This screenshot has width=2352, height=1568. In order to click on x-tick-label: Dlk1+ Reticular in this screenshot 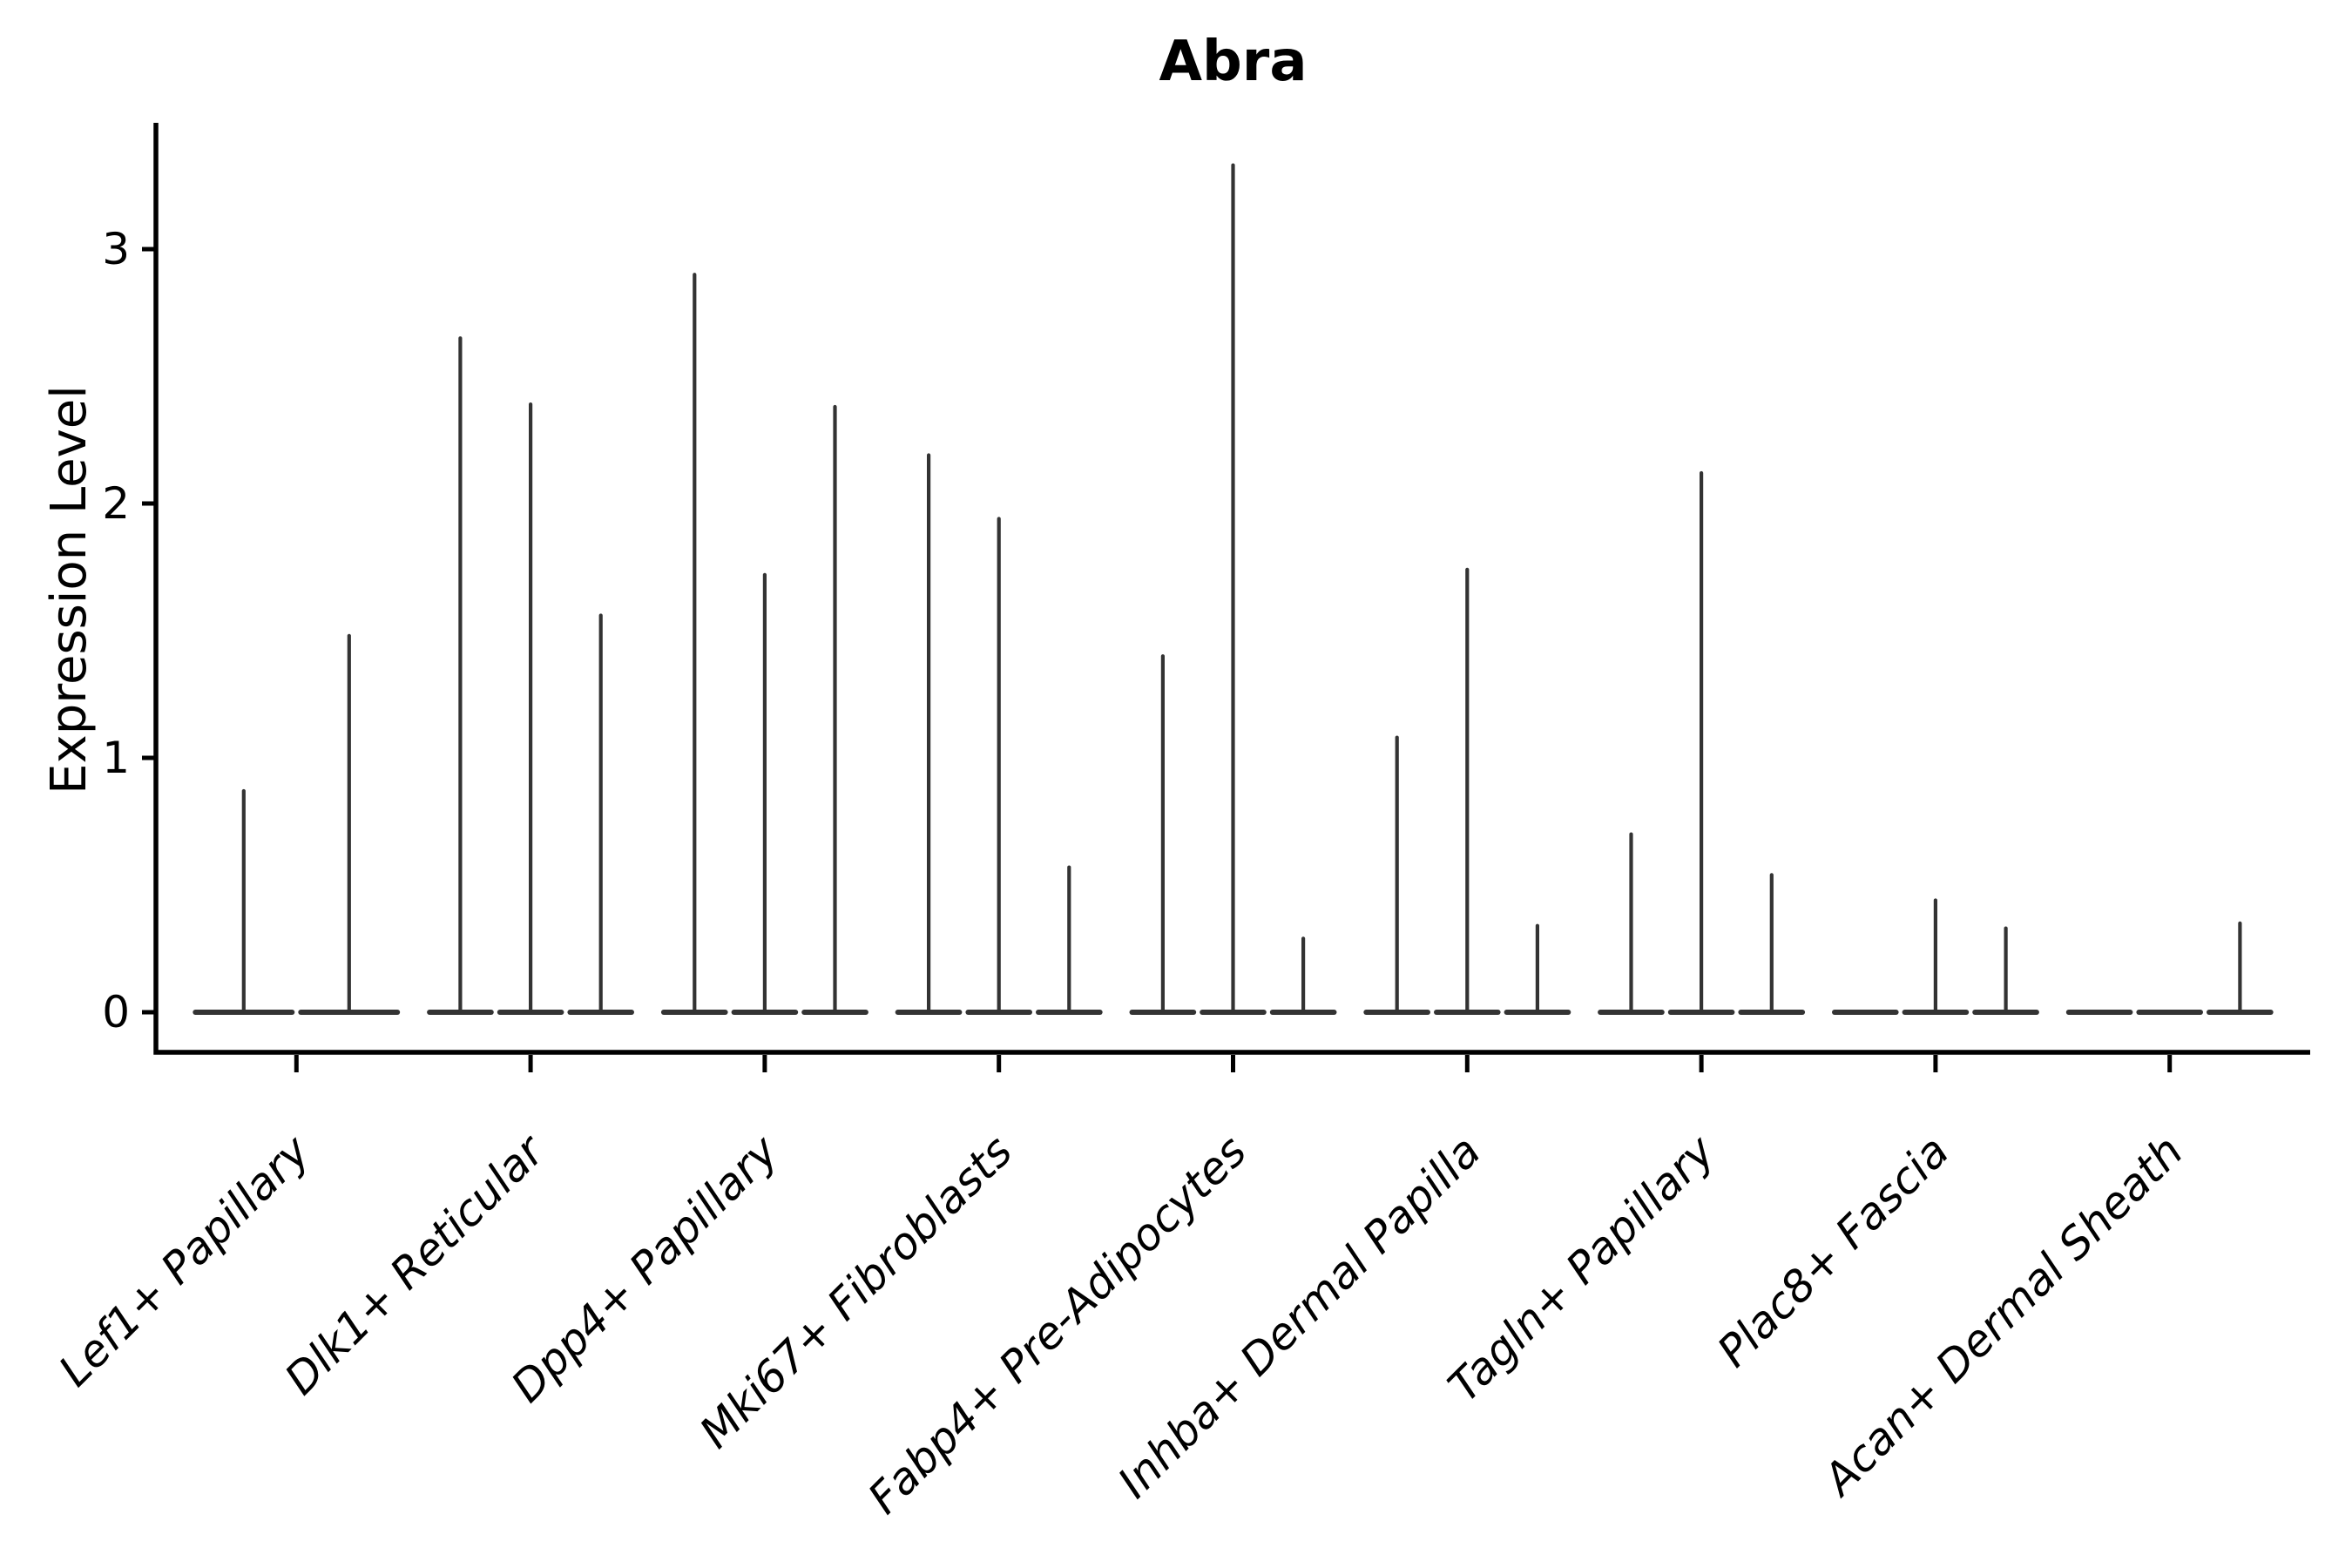, I will do `click(415, 1264)`.